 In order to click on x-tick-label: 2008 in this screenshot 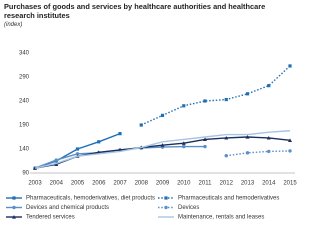, I will do `click(142, 184)`.